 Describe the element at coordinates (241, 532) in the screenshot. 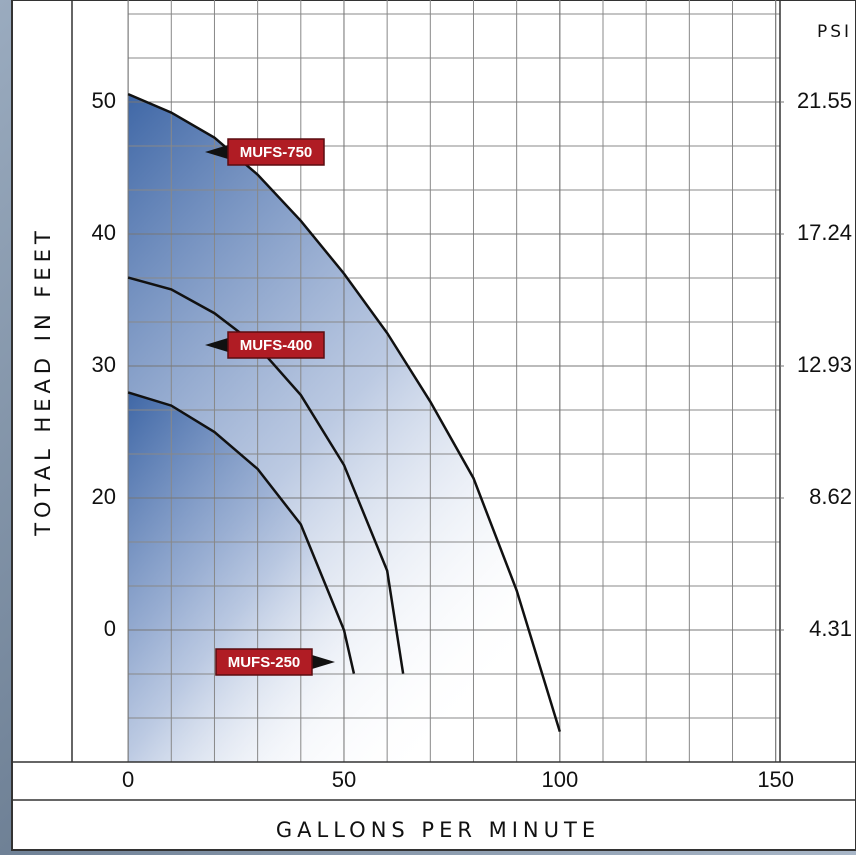

I see `curve` at that location.